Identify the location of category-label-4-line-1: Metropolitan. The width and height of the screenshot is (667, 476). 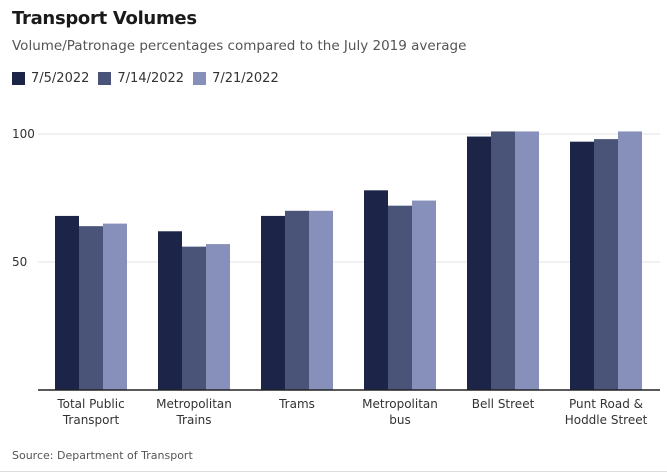
(400, 404).